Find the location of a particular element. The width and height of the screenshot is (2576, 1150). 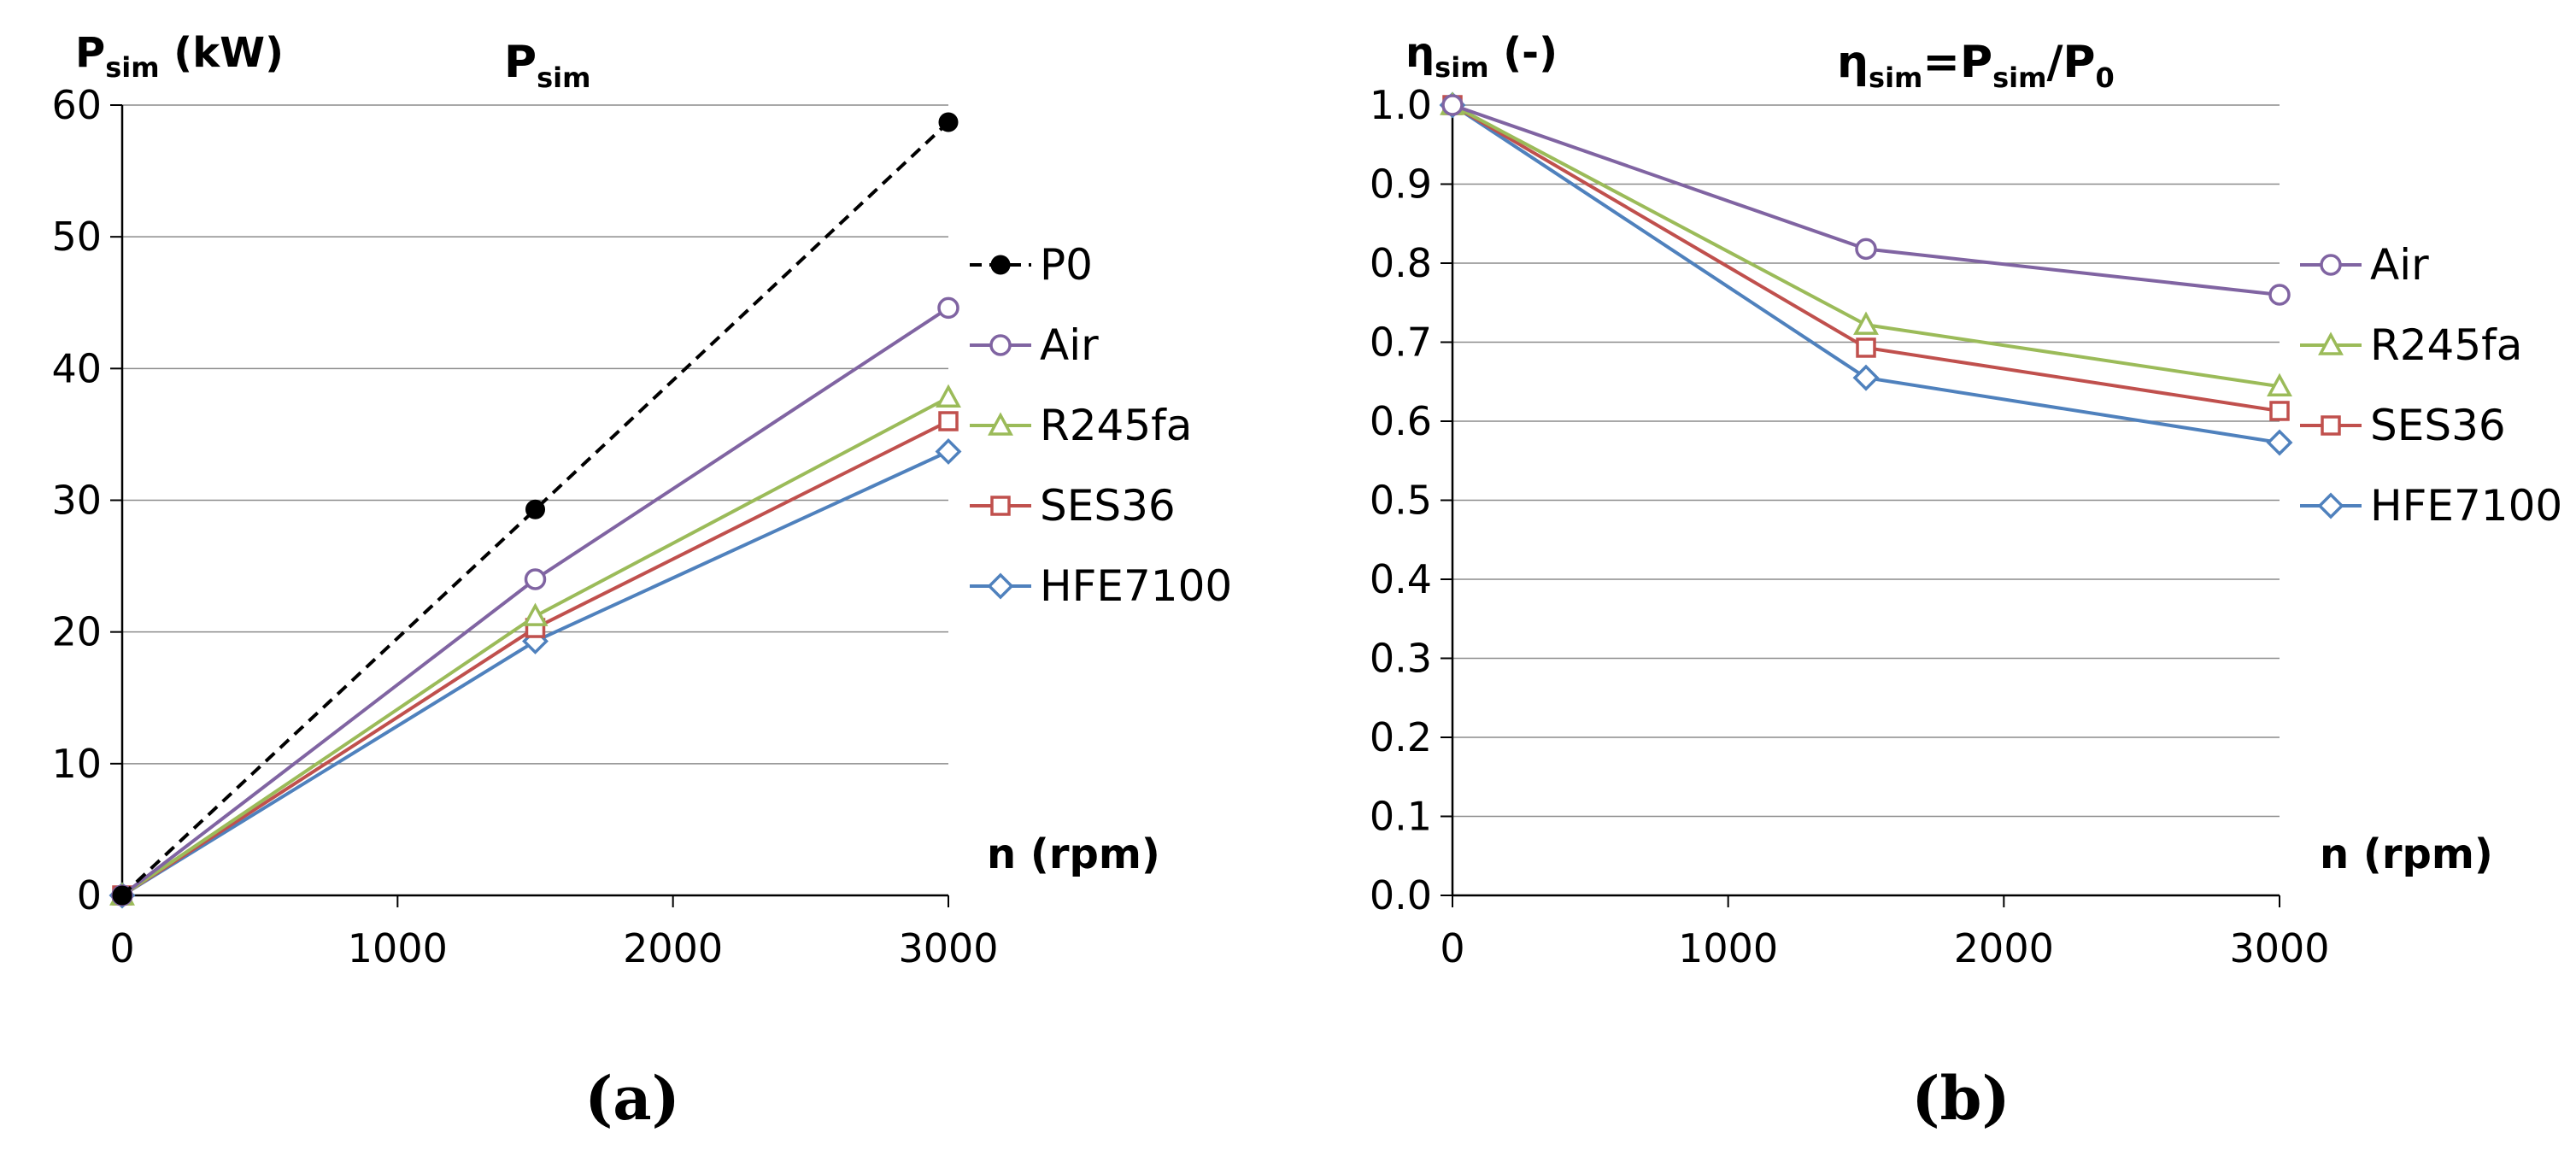

a-y-tick-label: 40 is located at coordinates (76, 368).